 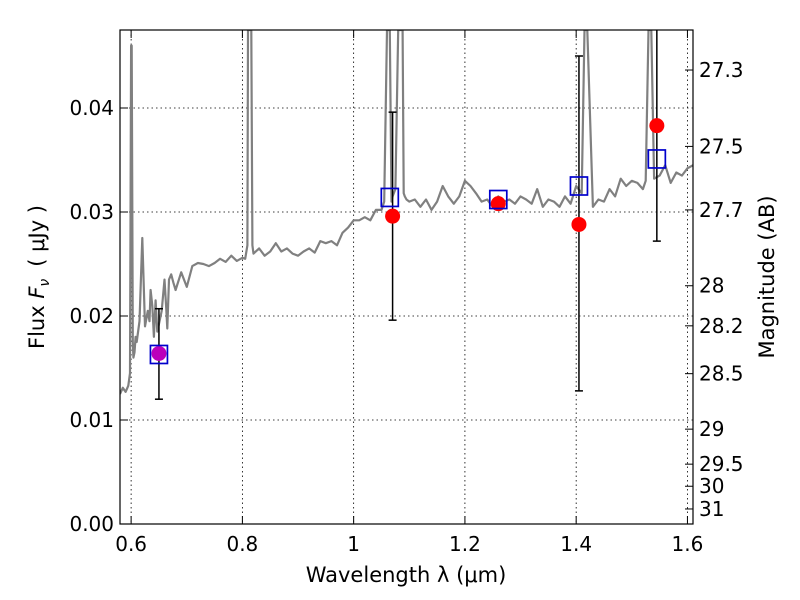 What do you see at coordinates (711, 429) in the screenshot?
I see `mag-tick-label: 29` at bounding box center [711, 429].